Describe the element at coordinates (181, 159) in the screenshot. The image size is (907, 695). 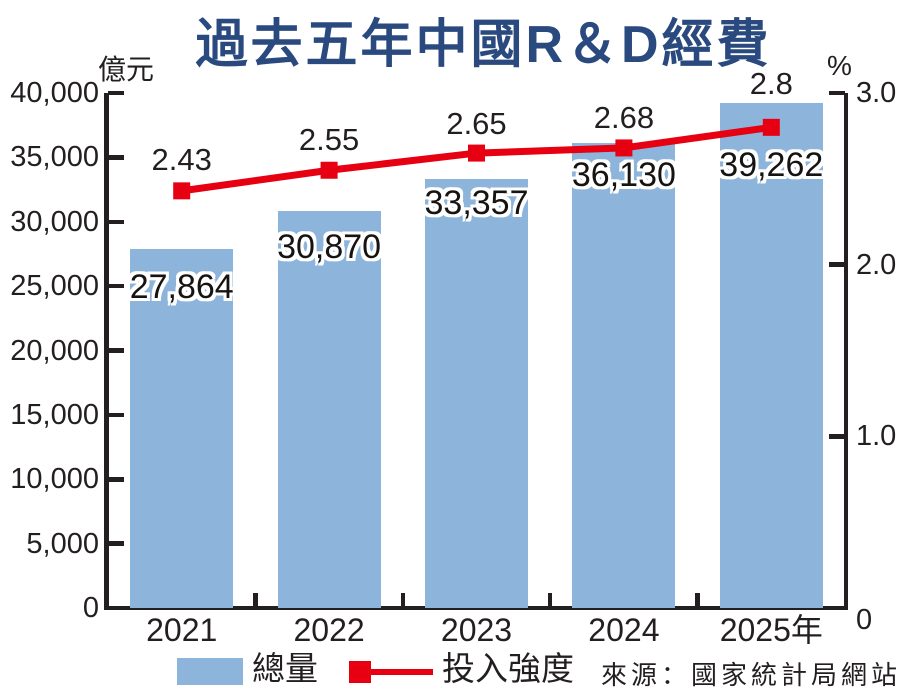
I see `line-value-label: 2.43` at that location.